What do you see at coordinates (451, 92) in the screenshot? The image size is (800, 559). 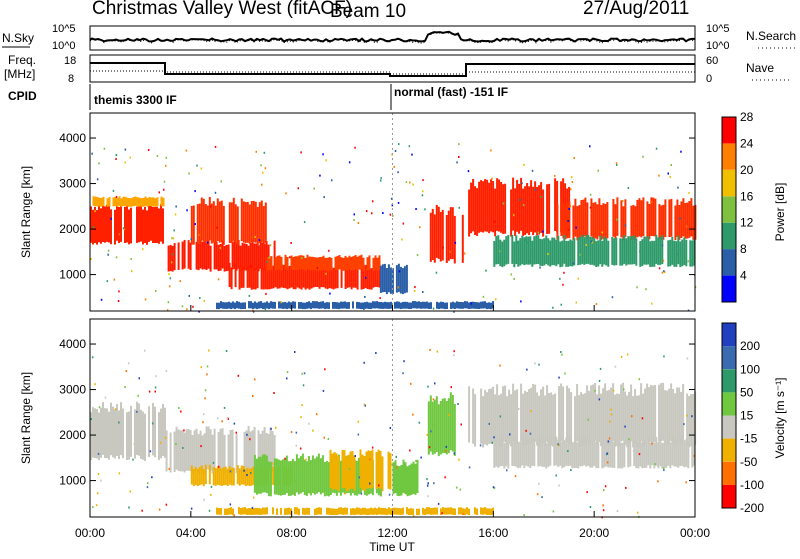 I see `cpid-segment-2: normal (fast) -151 IF` at bounding box center [451, 92].